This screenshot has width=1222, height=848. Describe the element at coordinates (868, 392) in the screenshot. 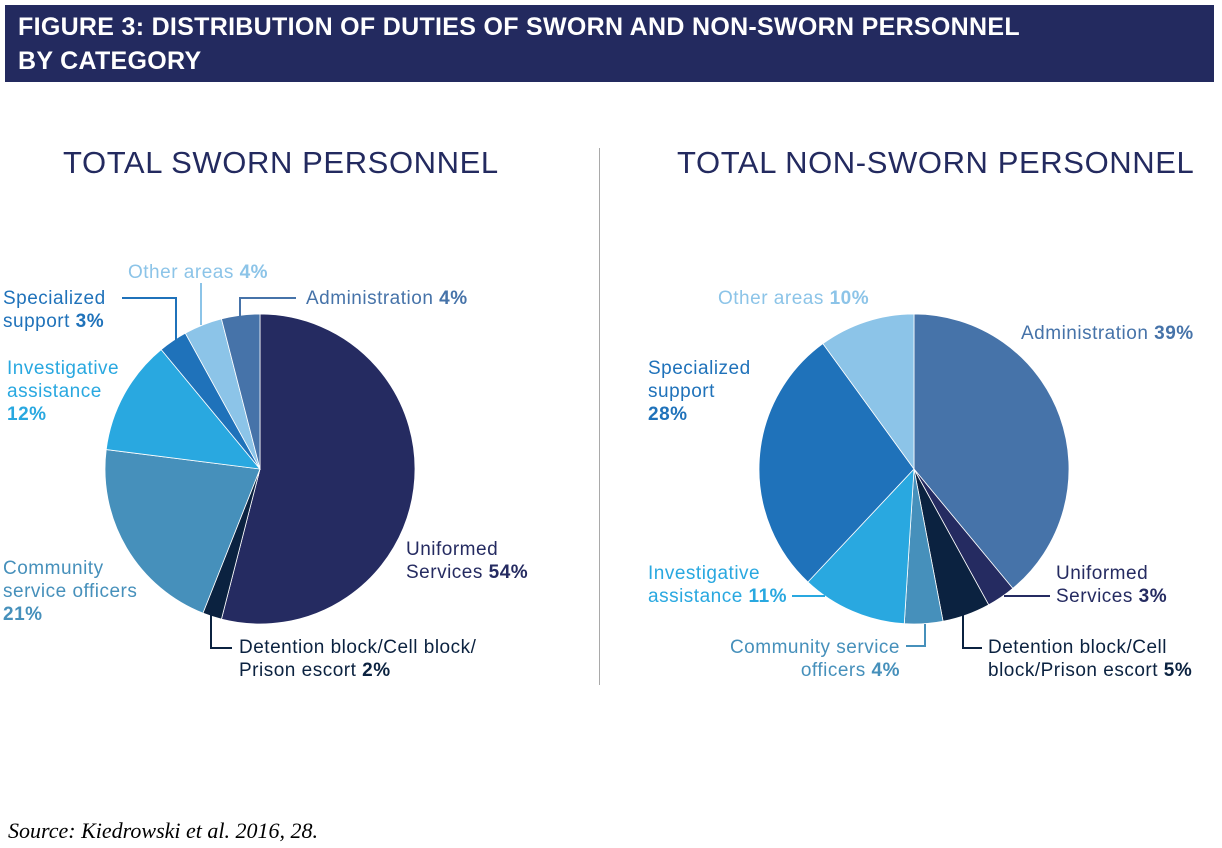

I see `non-sworn-slice-other-areas` at that location.